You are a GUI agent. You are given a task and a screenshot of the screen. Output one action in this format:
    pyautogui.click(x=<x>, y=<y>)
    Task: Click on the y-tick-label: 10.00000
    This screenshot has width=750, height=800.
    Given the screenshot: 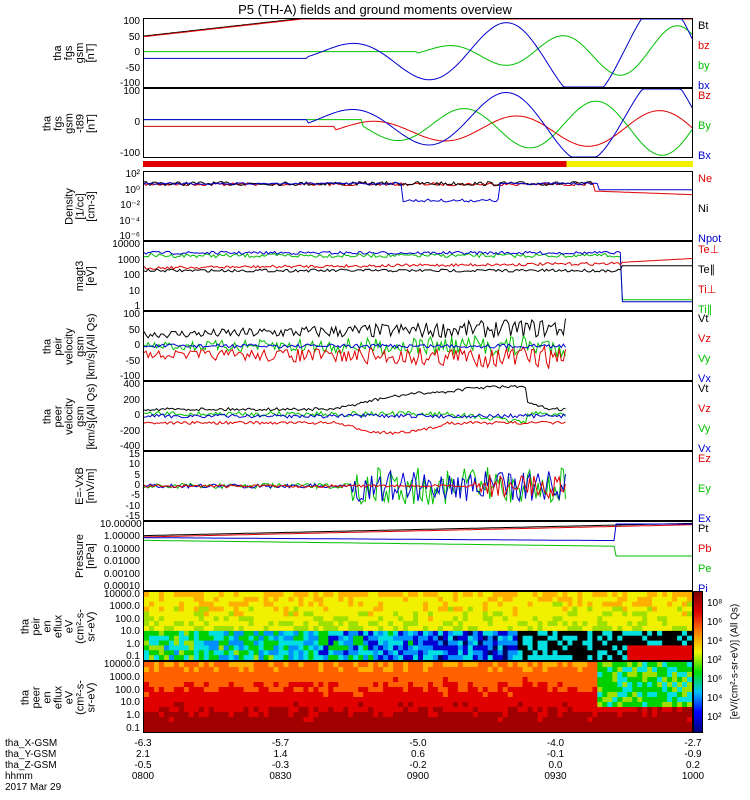 What is the action you would take?
    pyautogui.click(x=121, y=524)
    